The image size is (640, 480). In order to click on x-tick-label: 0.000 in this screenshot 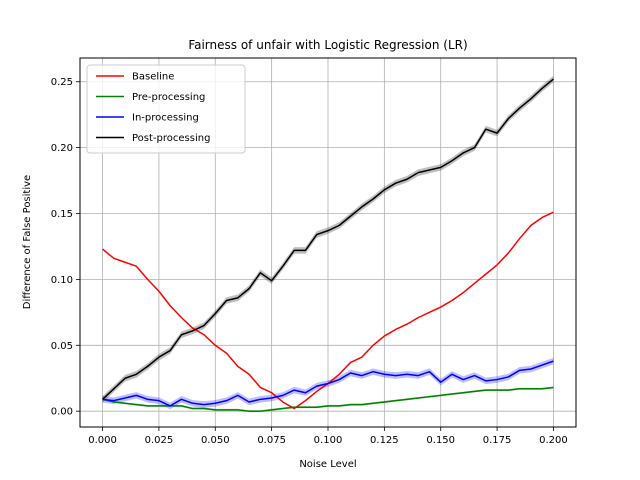, I will do `click(102, 440)`.